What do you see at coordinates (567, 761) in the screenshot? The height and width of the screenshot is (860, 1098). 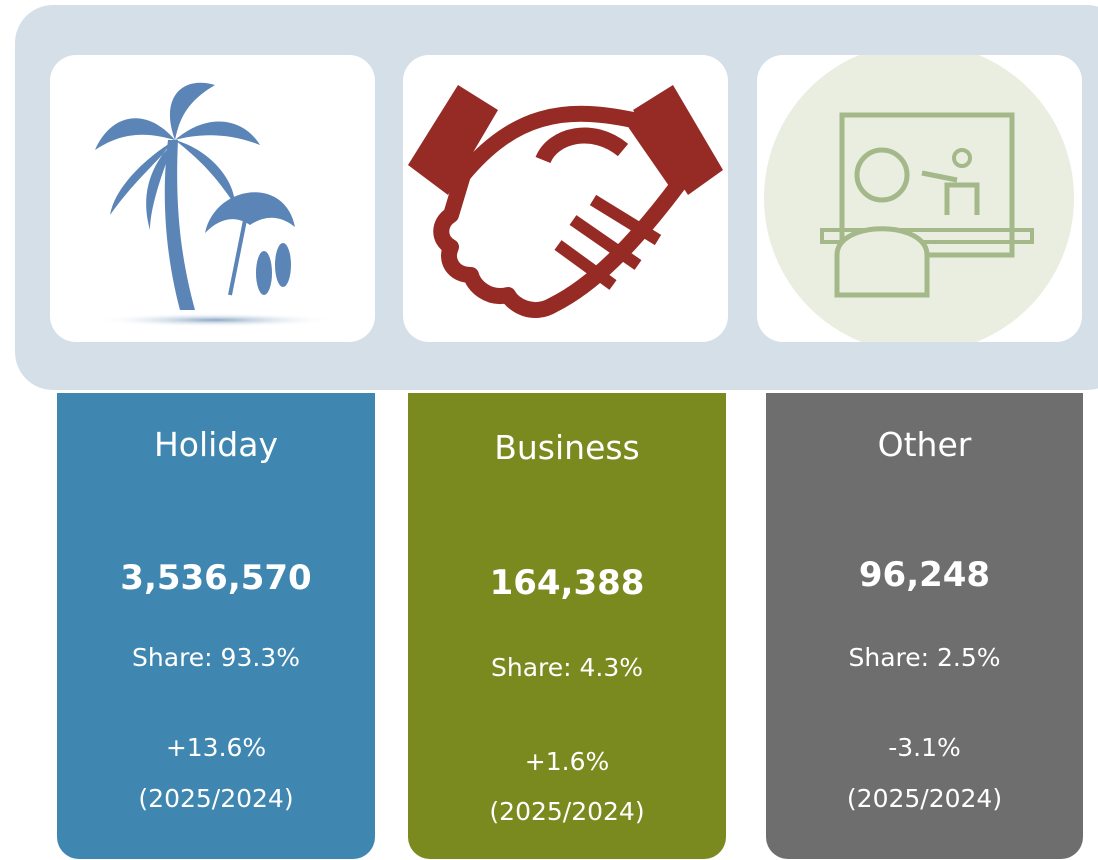 I see `card-change: +1.6%` at bounding box center [567, 761].